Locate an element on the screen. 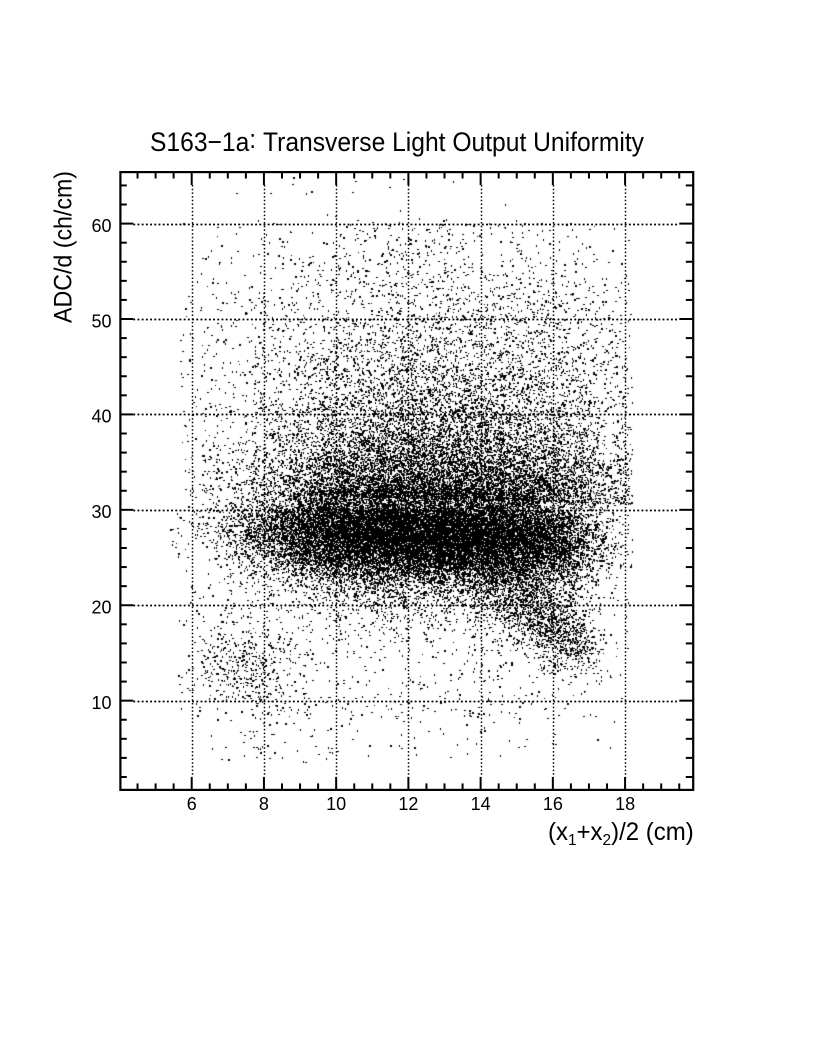  svg-text: 20 is located at coordinates (101, 608).